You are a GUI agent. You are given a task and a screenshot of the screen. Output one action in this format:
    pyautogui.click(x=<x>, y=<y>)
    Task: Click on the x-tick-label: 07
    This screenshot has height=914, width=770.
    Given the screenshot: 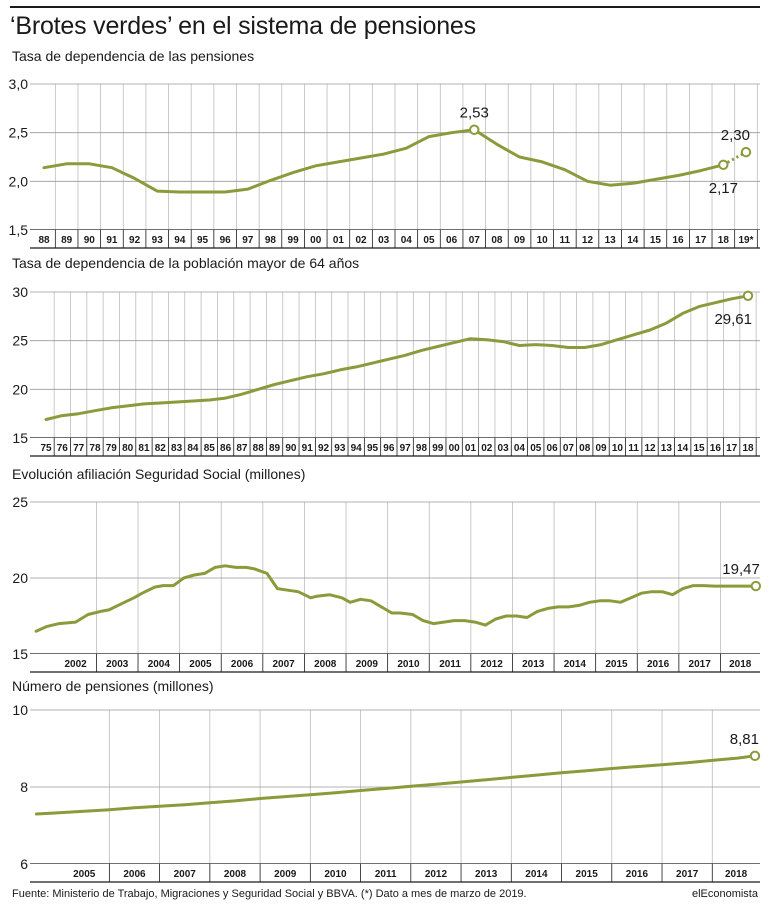 What is the action you would take?
    pyautogui.click(x=569, y=448)
    